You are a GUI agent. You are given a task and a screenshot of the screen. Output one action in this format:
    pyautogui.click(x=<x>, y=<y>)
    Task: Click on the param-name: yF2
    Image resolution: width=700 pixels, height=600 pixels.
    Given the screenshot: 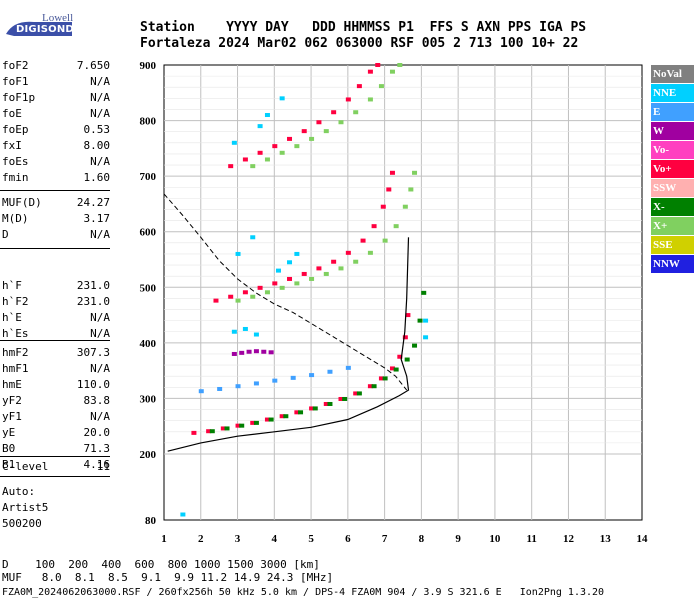 What is the action you would take?
    pyautogui.click(x=12, y=400)
    